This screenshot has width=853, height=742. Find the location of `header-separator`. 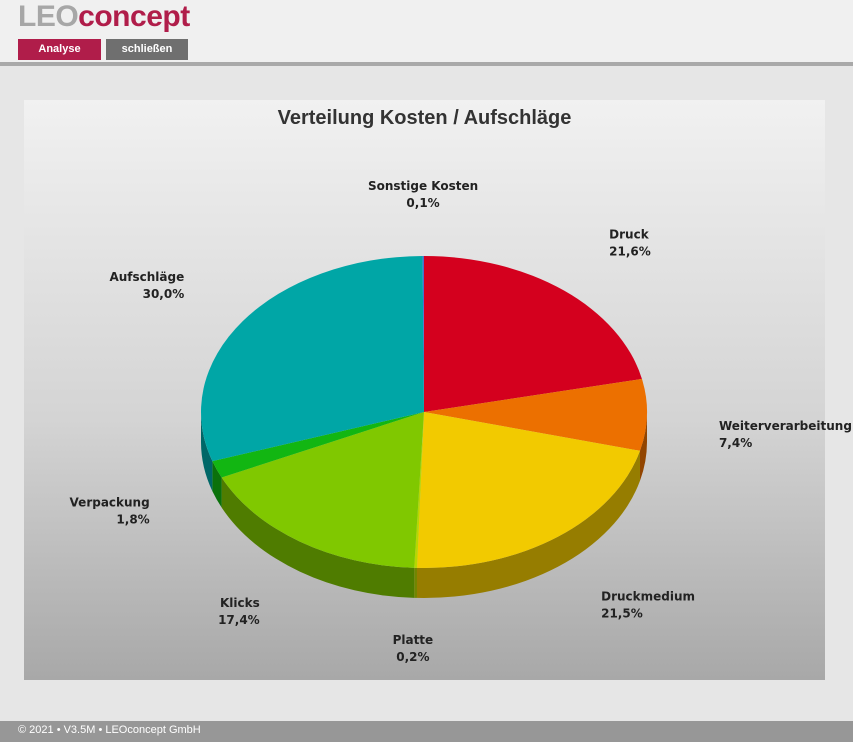

header-separator is located at coordinates (426, 64).